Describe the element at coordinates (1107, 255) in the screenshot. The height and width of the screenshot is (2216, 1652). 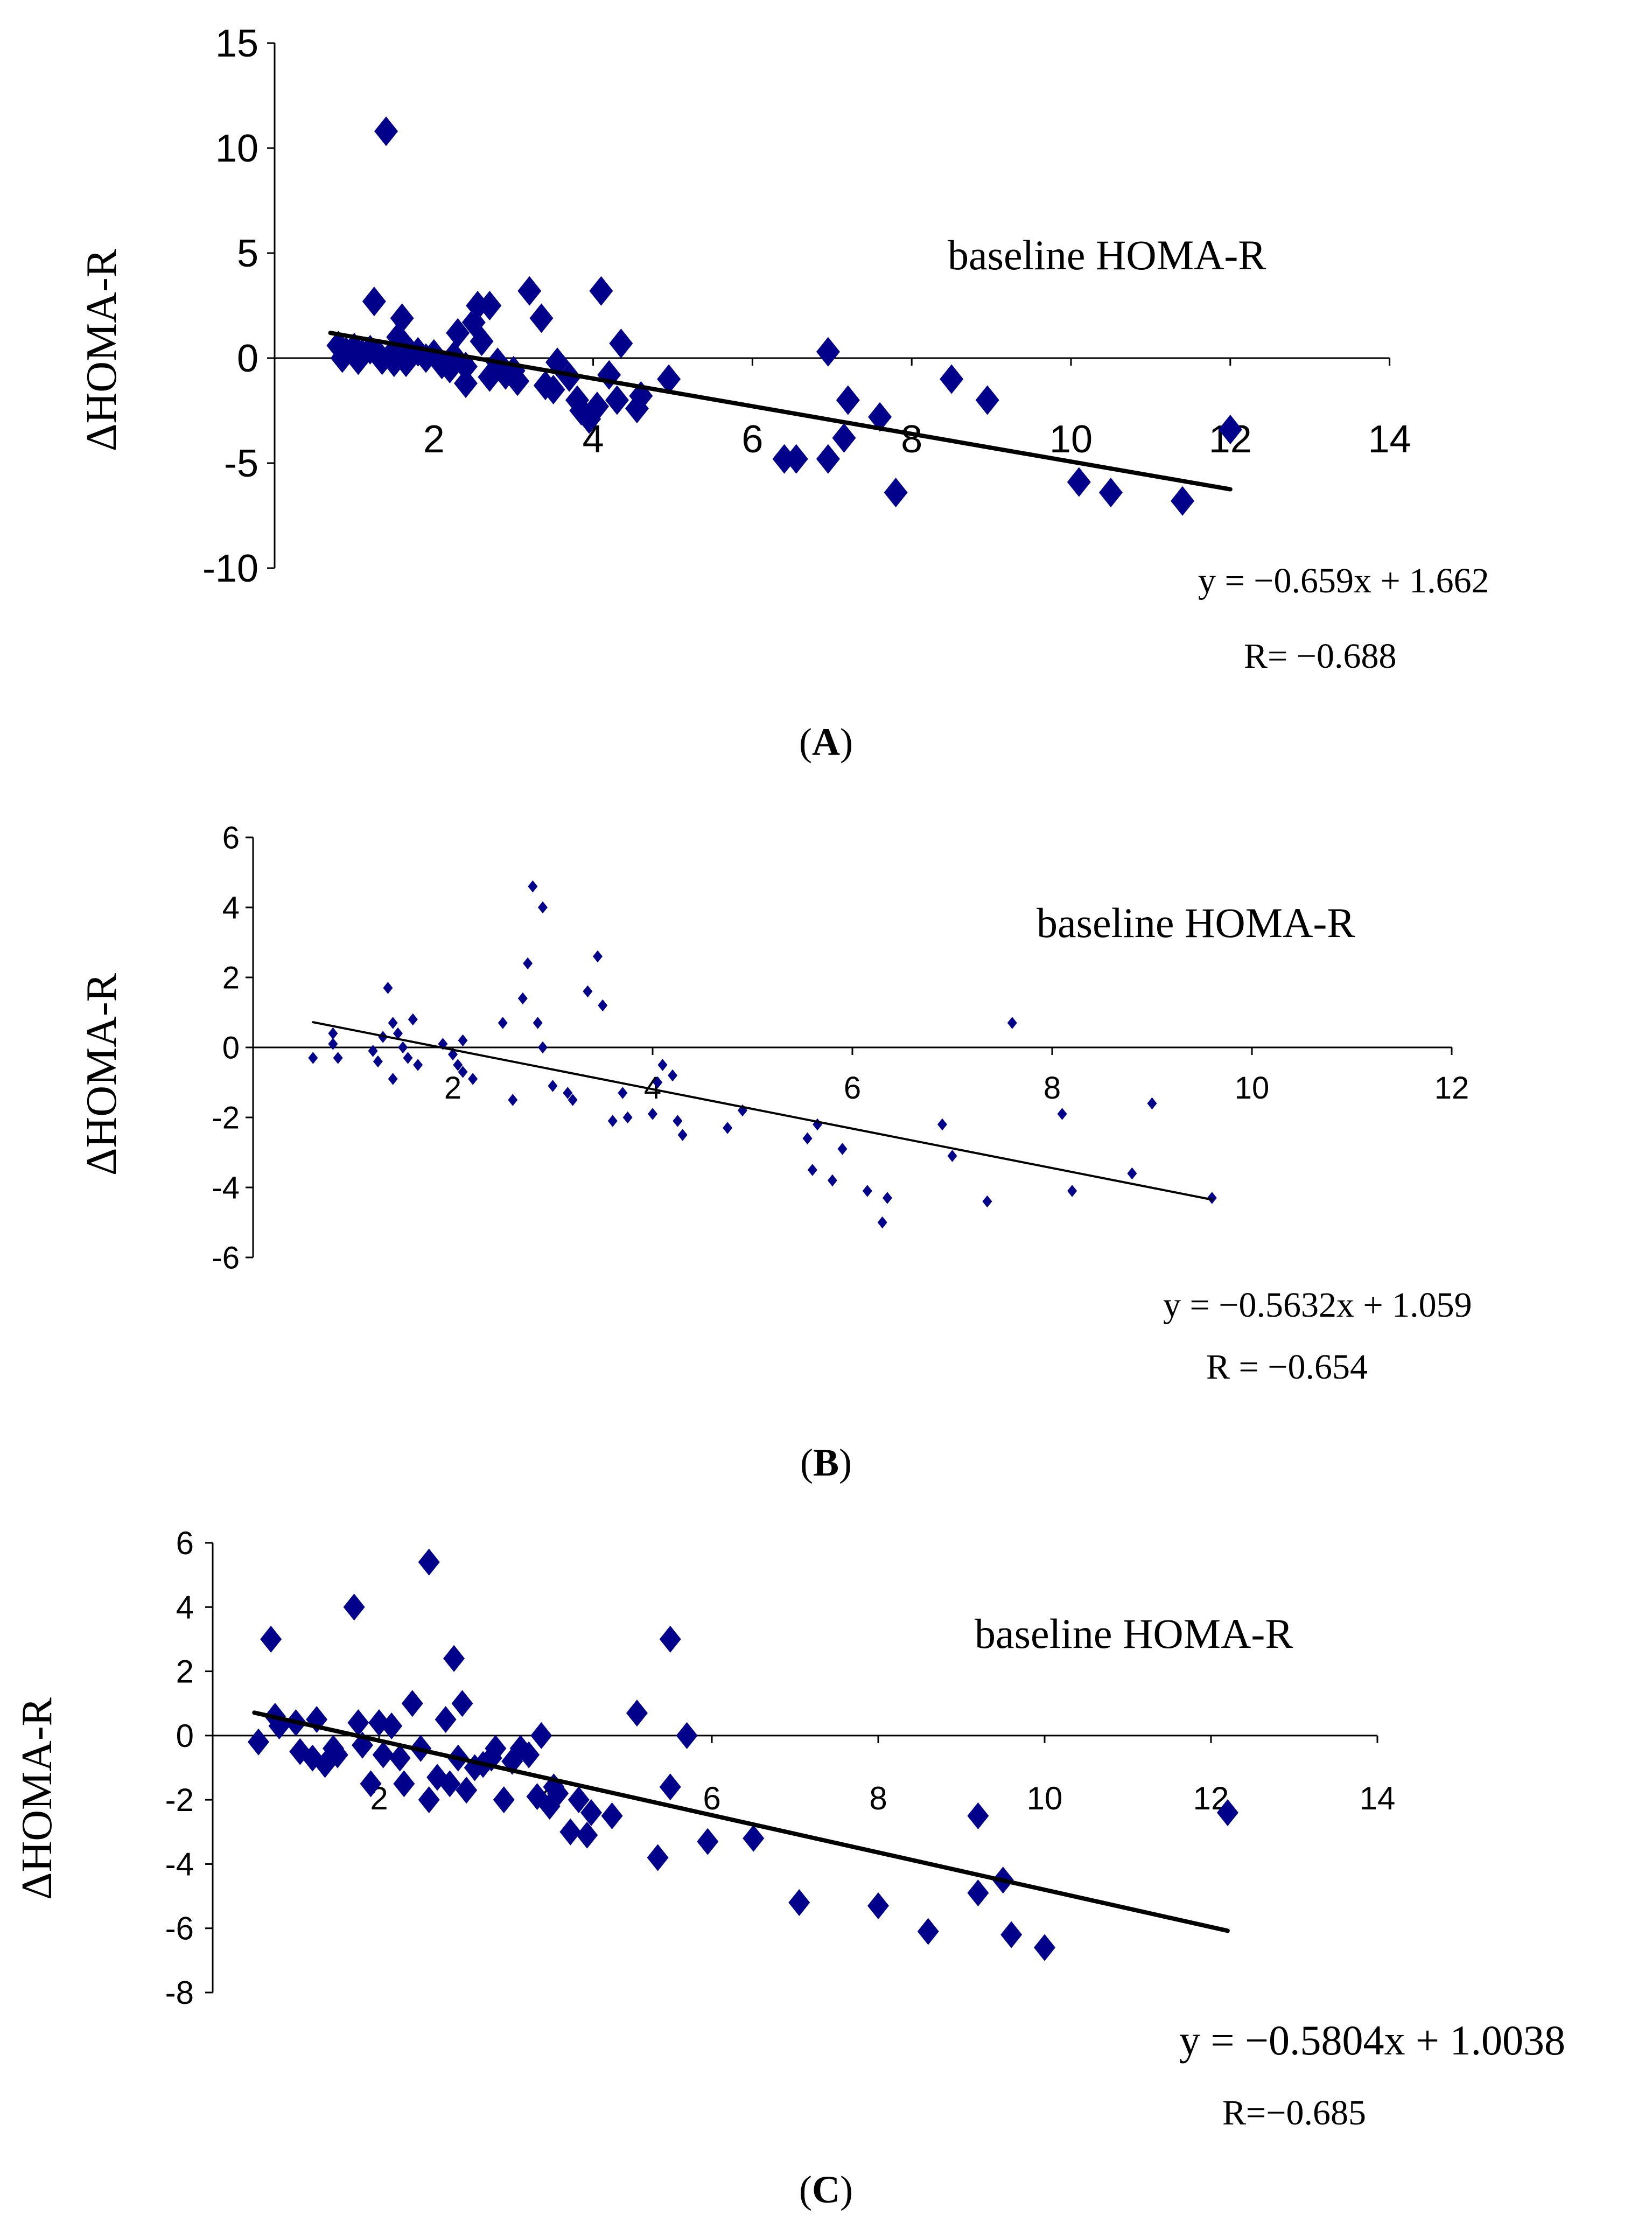
I see `x-axis-label-a: baseline HOMA-R` at that location.